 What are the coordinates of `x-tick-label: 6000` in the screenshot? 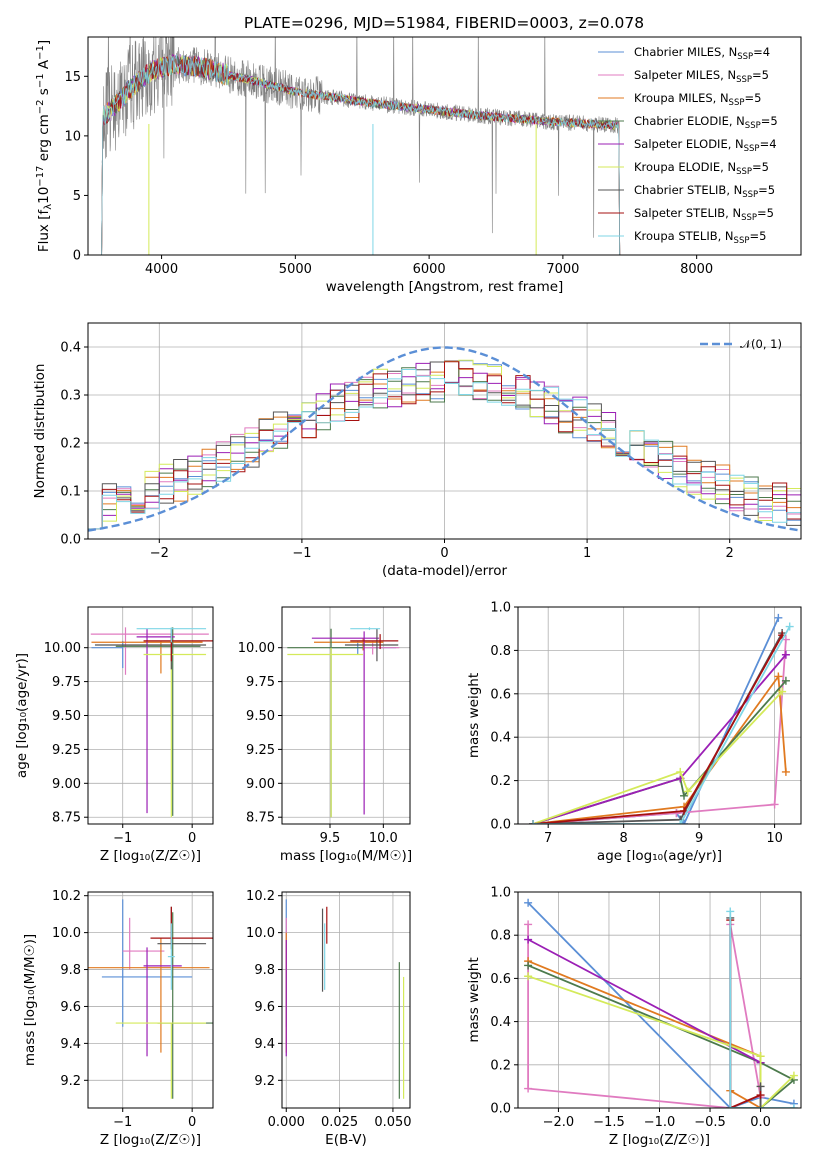 It's located at (429, 269).